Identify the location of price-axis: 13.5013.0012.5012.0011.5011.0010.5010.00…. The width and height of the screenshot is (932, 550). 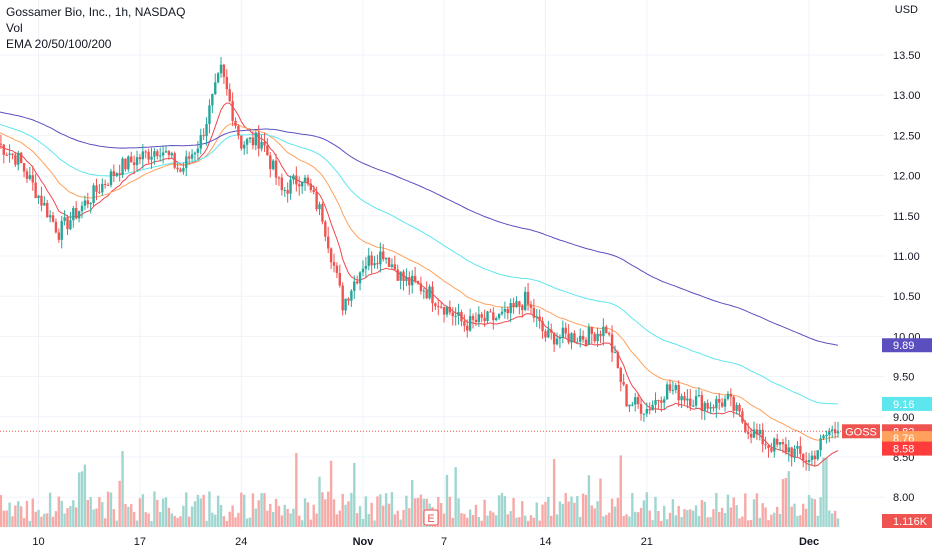
(907, 277).